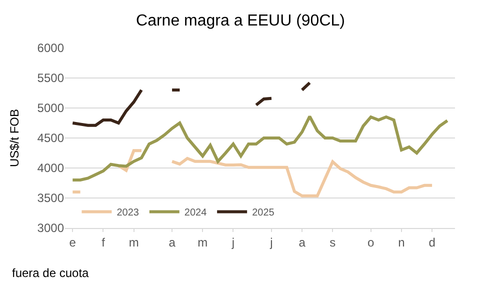 The width and height of the screenshot is (481, 290). Describe the element at coordinates (15, 138) in the screenshot. I see `y-axis-title: US$/t FOB` at that location.